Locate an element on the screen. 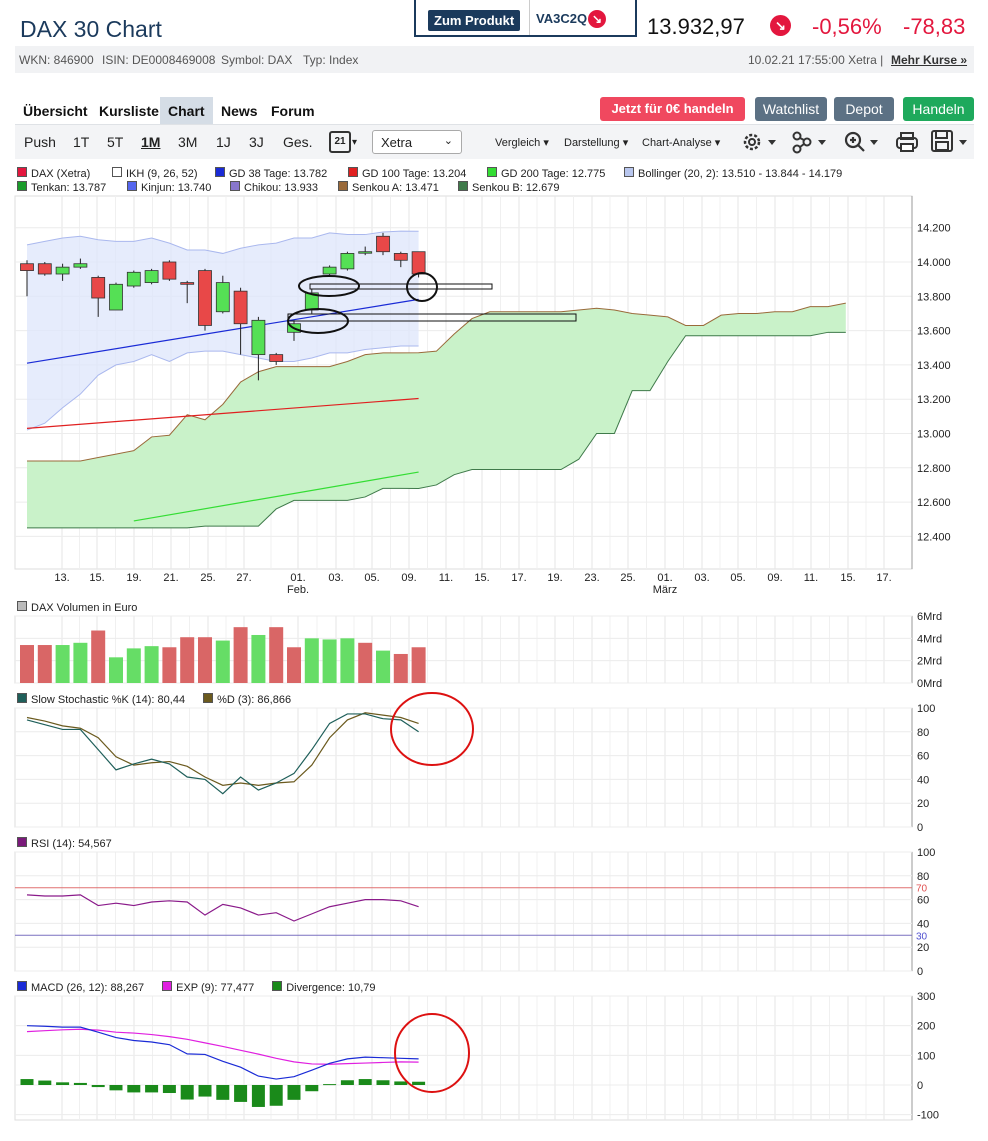  symbol: Symbol: DAX is located at coordinates (257, 60).